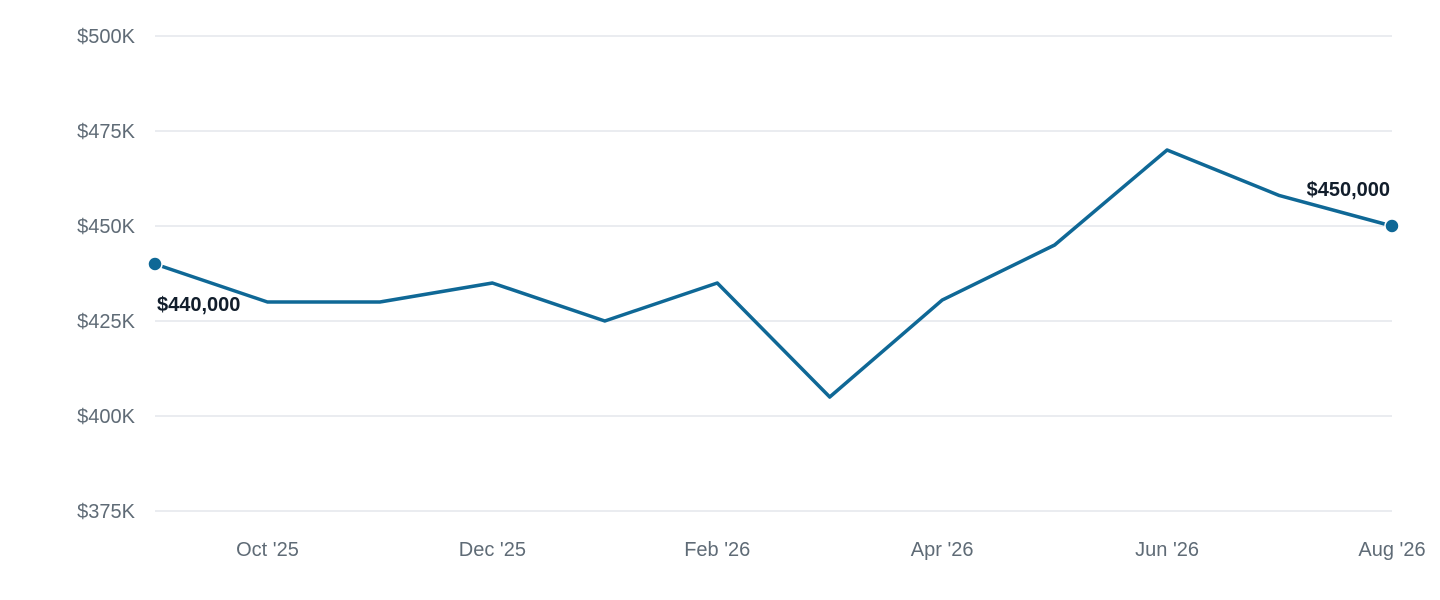  What do you see at coordinates (198, 305) in the screenshot?
I see `data-label: $440,000` at bounding box center [198, 305].